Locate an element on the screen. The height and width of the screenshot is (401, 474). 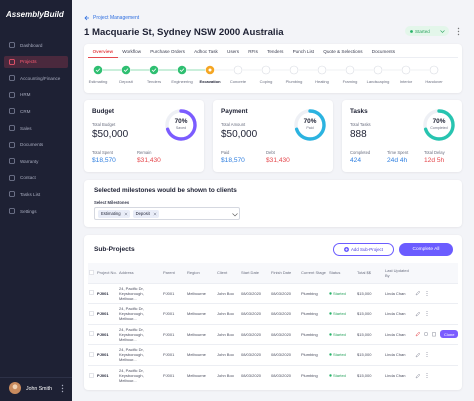
complete-all-button: Complete All is located at coordinates (426, 249).